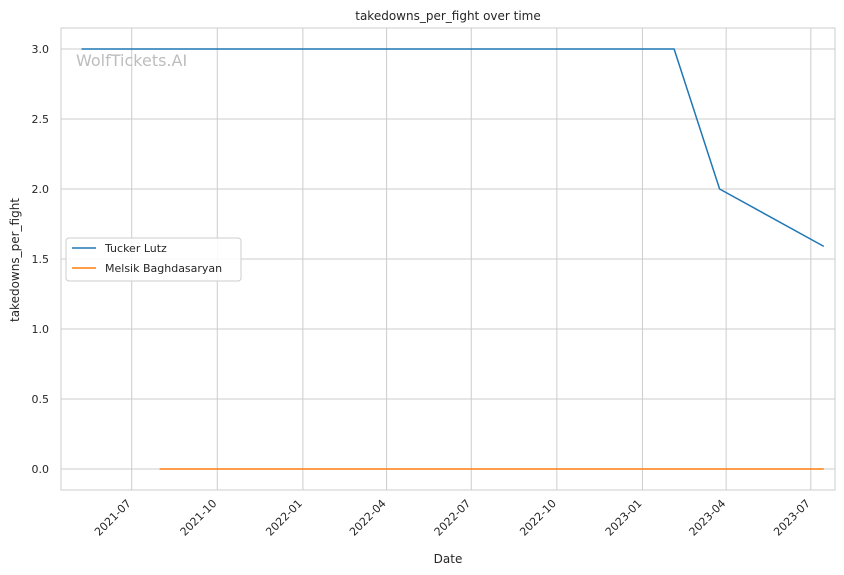 This screenshot has height=575, width=844. I want to click on legend: Tucker Lutz Melsik Baghdasaryan, so click(153, 259).